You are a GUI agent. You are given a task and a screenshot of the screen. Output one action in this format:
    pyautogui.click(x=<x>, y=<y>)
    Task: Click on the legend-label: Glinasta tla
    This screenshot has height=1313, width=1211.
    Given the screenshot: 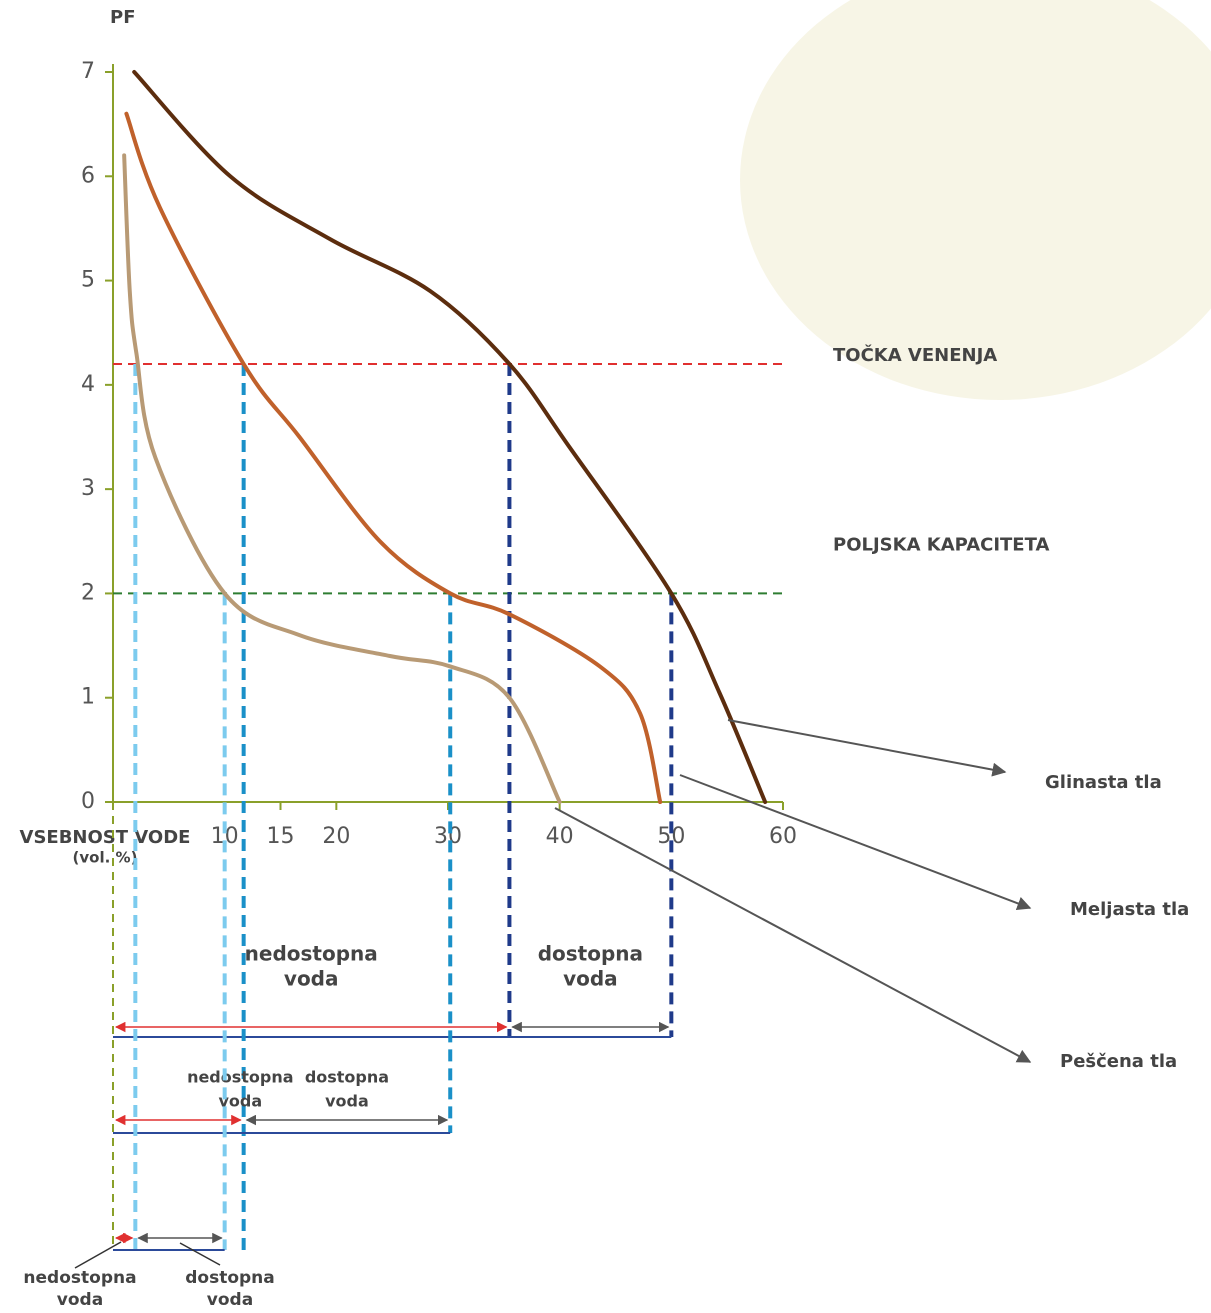 What is the action you would take?
    pyautogui.click(x=1103, y=782)
    